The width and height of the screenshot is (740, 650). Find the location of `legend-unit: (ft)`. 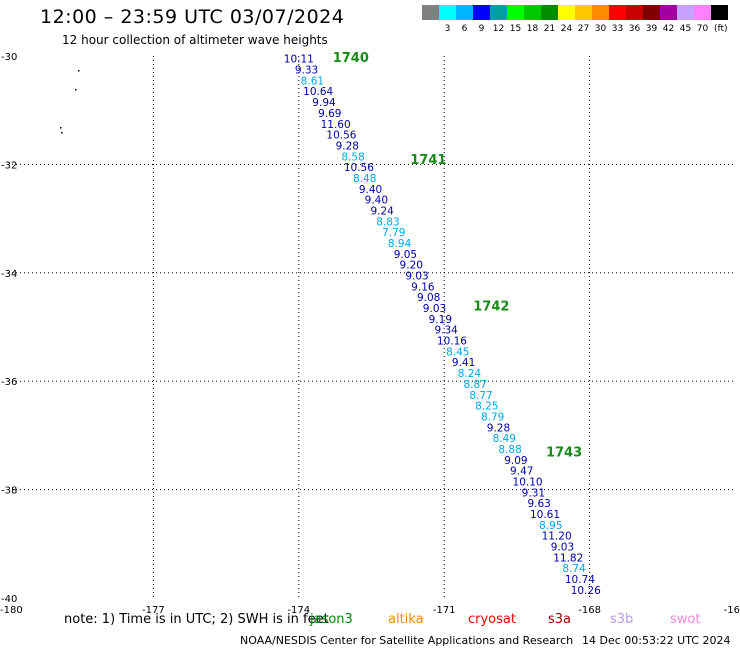

legend-unit: (ft) is located at coordinates (721, 29).